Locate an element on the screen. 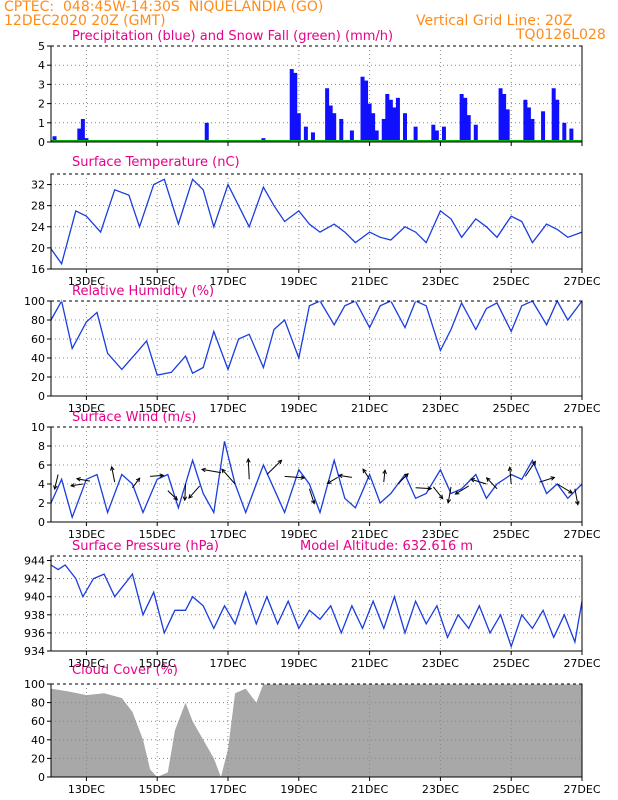 This screenshot has width=618, height=800. x-tick-label: 19DEC is located at coordinates (298, 663).